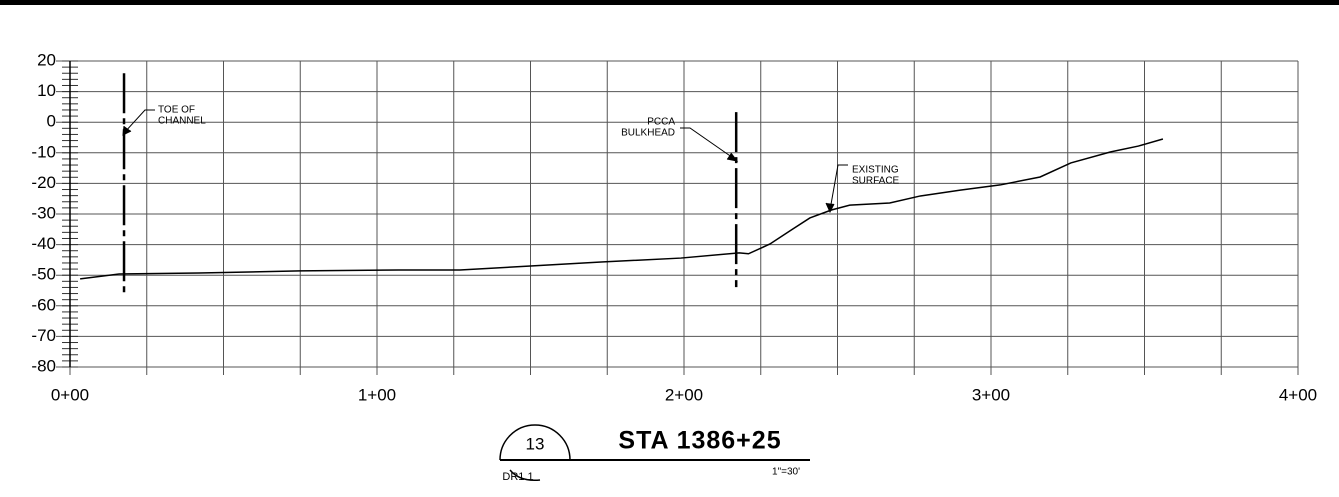  I want to click on y-tick-label: -50, so click(43, 274).